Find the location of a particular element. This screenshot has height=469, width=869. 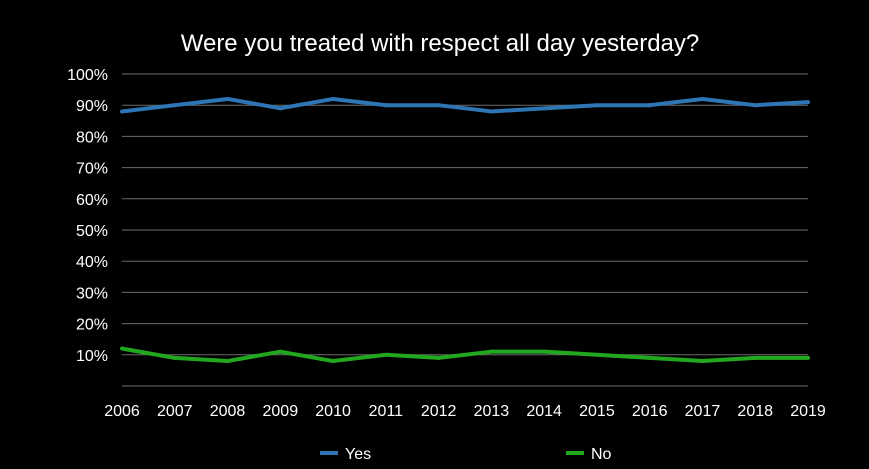

y-tick-label: 40% is located at coordinates (92, 262).